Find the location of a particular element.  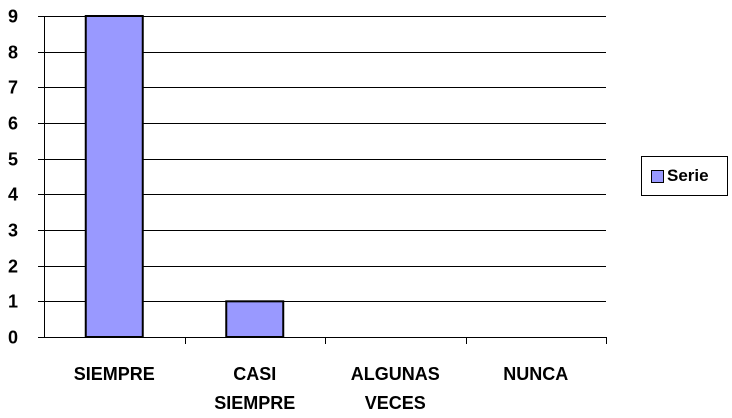

y-tick-label: 3 is located at coordinates (13, 231).